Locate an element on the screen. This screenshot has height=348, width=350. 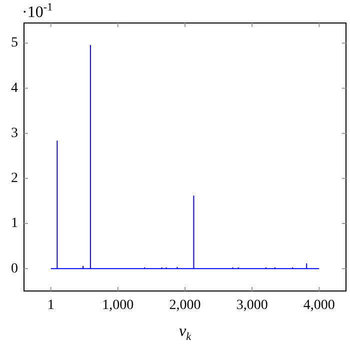
x-tick-label: 2,000 is located at coordinates (185, 306).